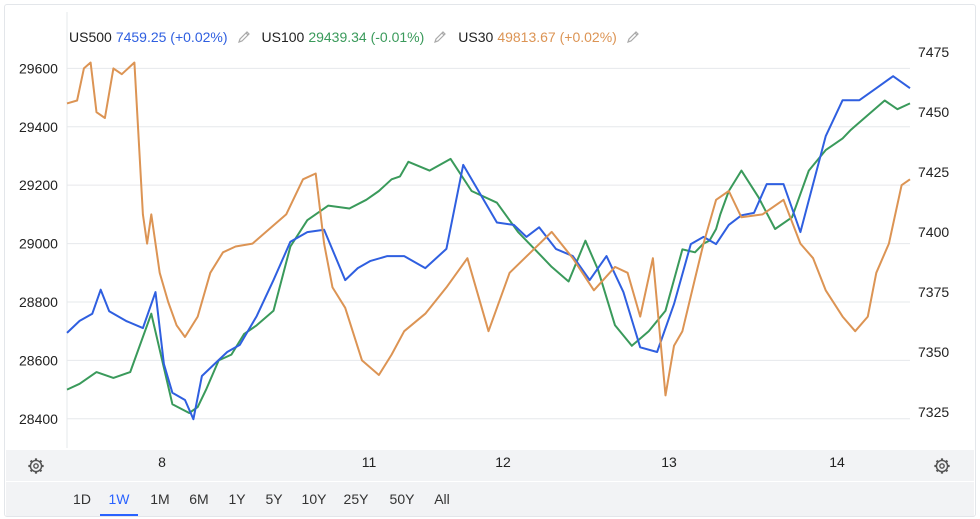  Describe the element at coordinates (369, 462) in the screenshot. I see `x-tick-label: 11` at that location.